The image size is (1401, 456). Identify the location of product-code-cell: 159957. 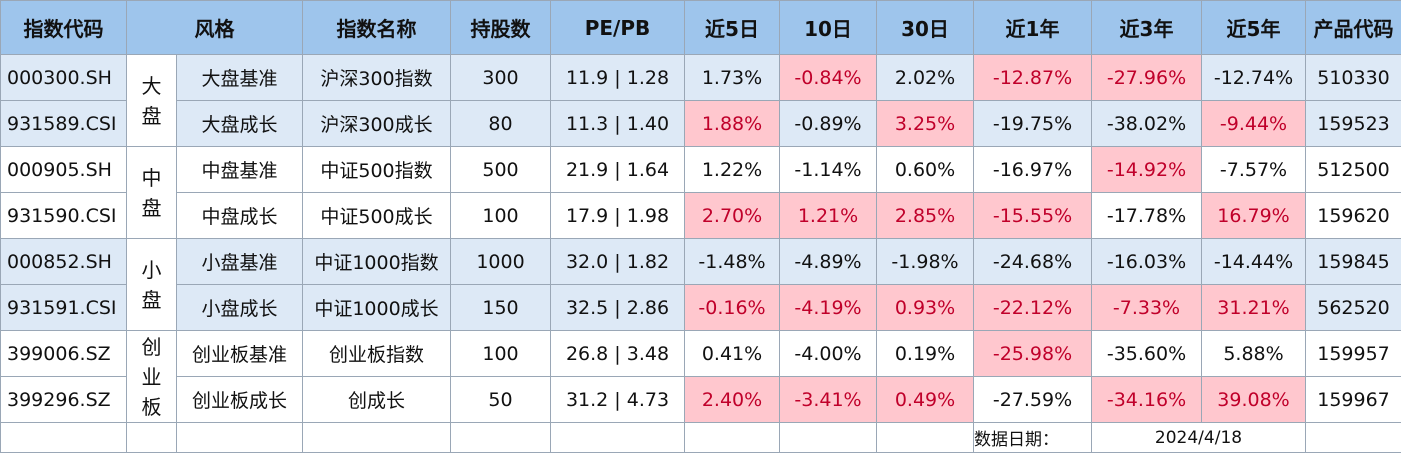
(1353, 353).